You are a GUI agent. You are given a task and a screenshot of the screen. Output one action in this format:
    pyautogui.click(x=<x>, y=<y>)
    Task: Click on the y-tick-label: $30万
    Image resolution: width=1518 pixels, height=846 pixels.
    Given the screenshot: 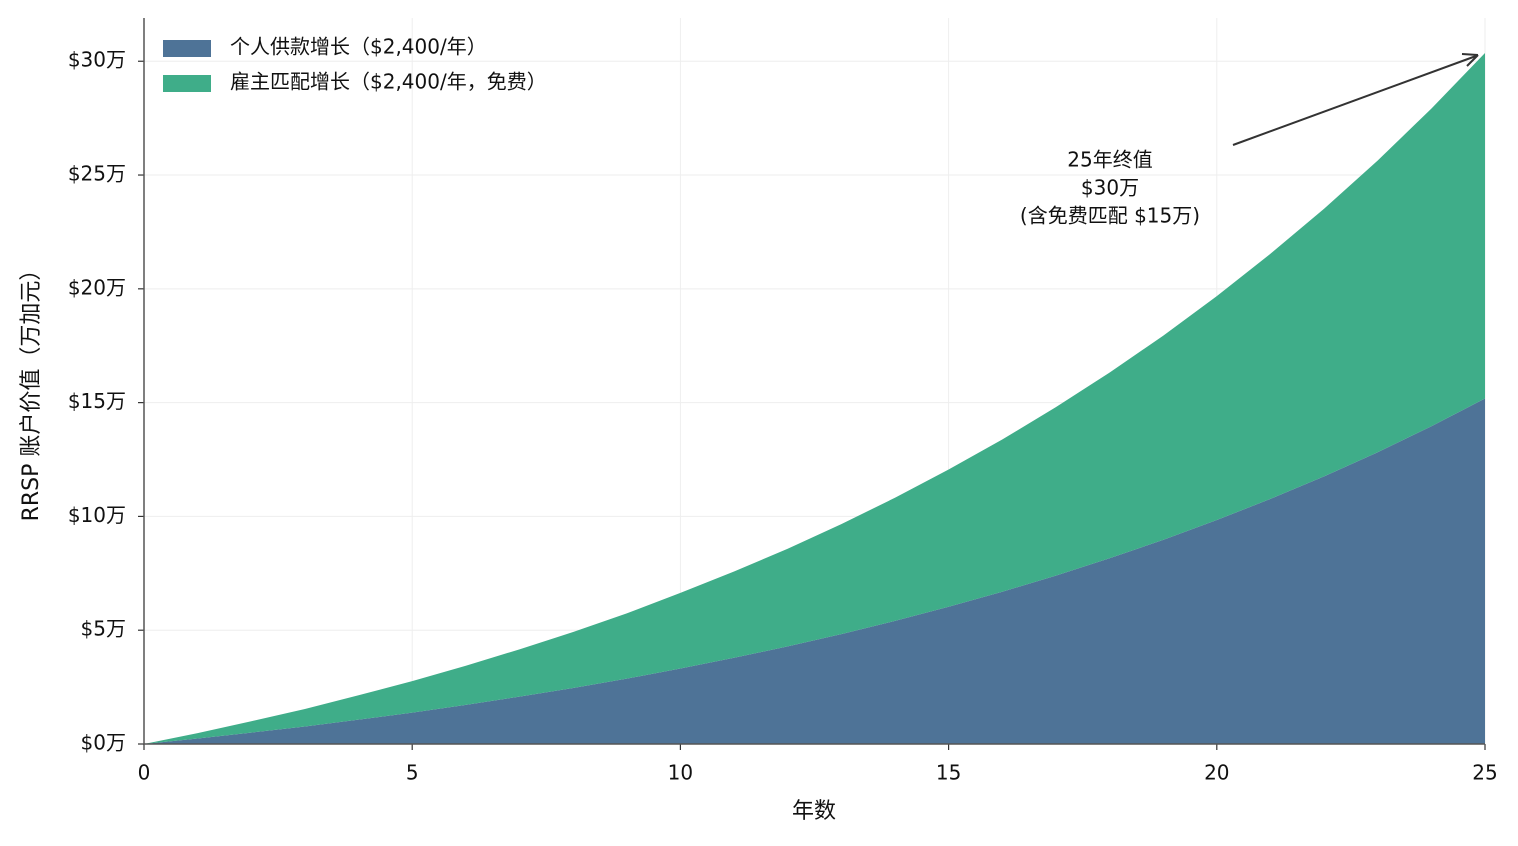 What is the action you would take?
    pyautogui.click(x=97, y=60)
    